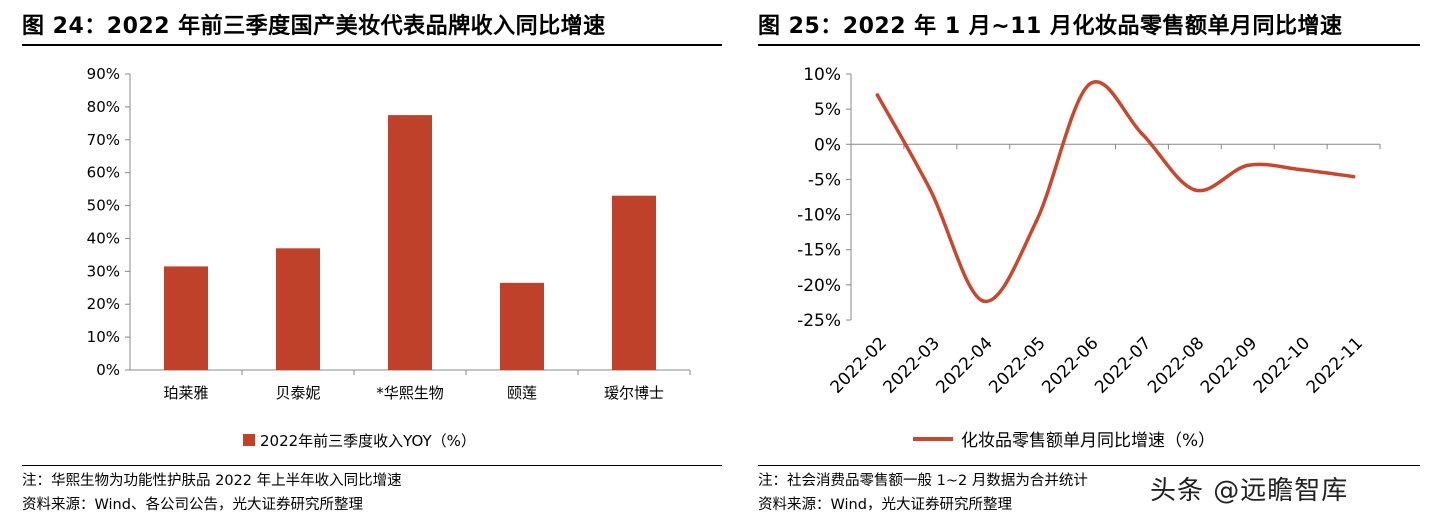  I want to click on figure-25-title-rule, so click(1089, 45).